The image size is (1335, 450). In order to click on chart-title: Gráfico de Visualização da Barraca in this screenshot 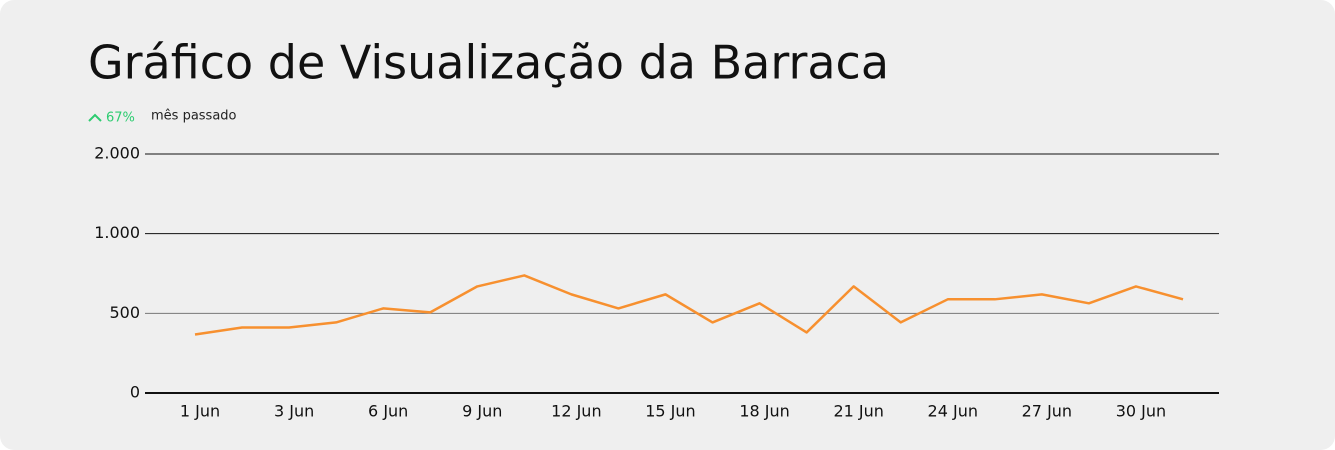, I will do `click(488, 63)`.